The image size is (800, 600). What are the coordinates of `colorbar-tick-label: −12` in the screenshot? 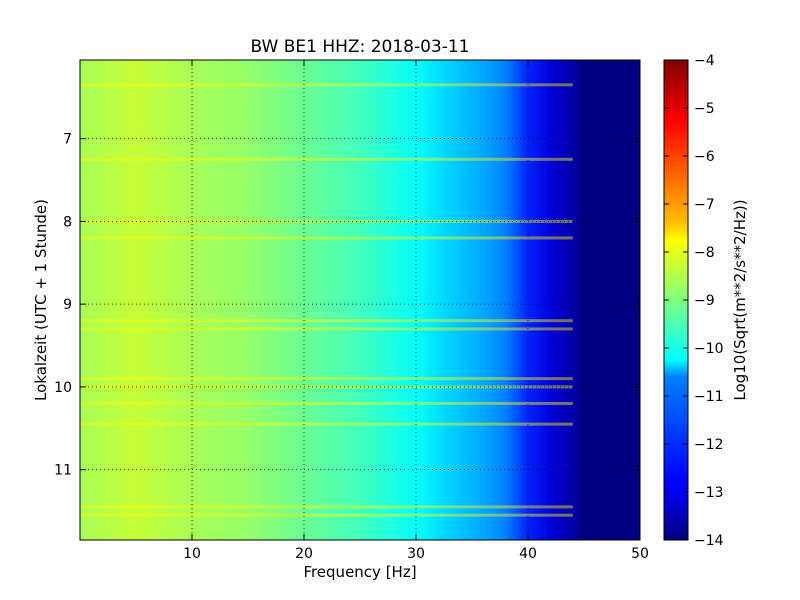 It's located at (709, 445).